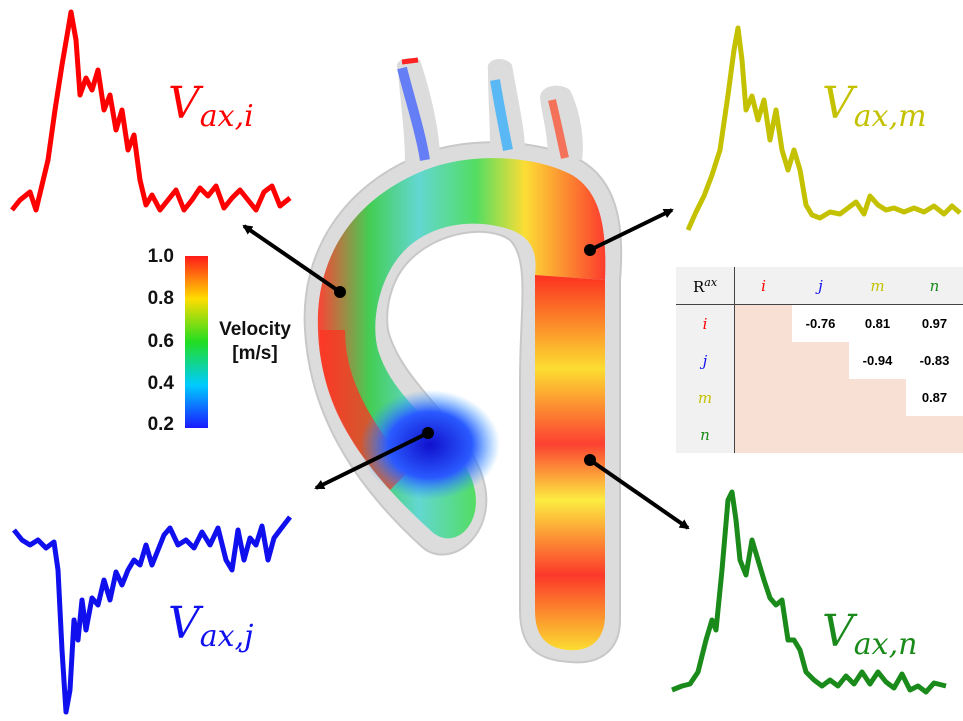  I want to click on branch-flow-left, so click(413, 113).